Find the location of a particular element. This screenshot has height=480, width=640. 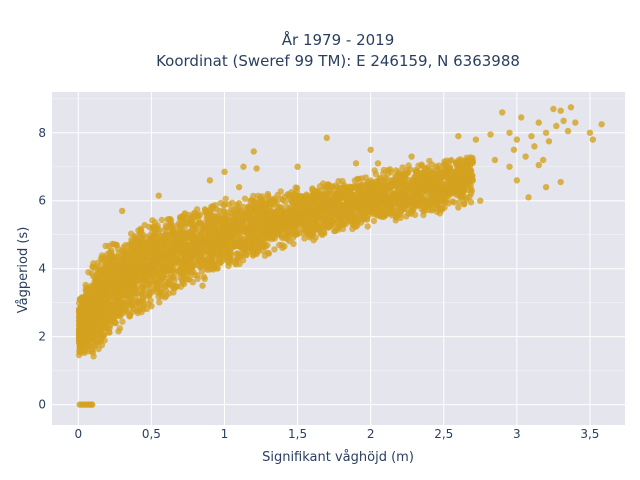

y-tick-label: 6 is located at coordinates (42, 201).